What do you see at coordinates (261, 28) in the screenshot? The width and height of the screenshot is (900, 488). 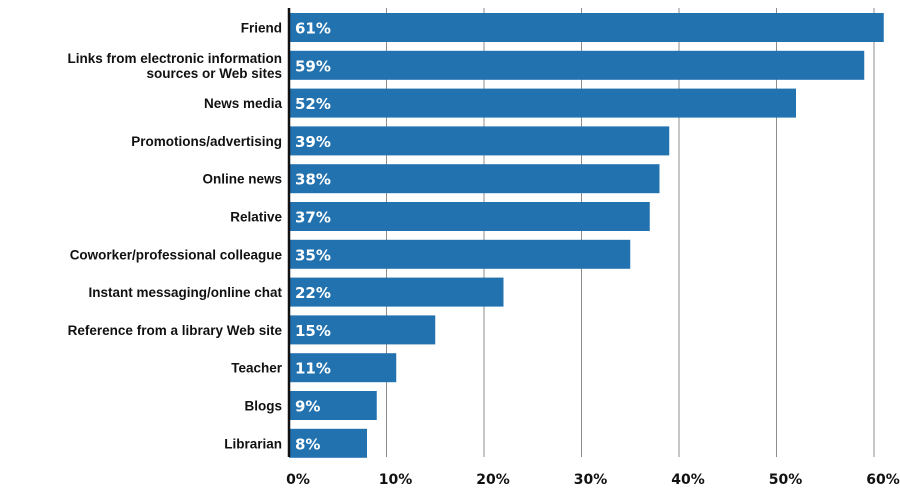 I see `category-label: Friend` at bounding box center [261, 28].